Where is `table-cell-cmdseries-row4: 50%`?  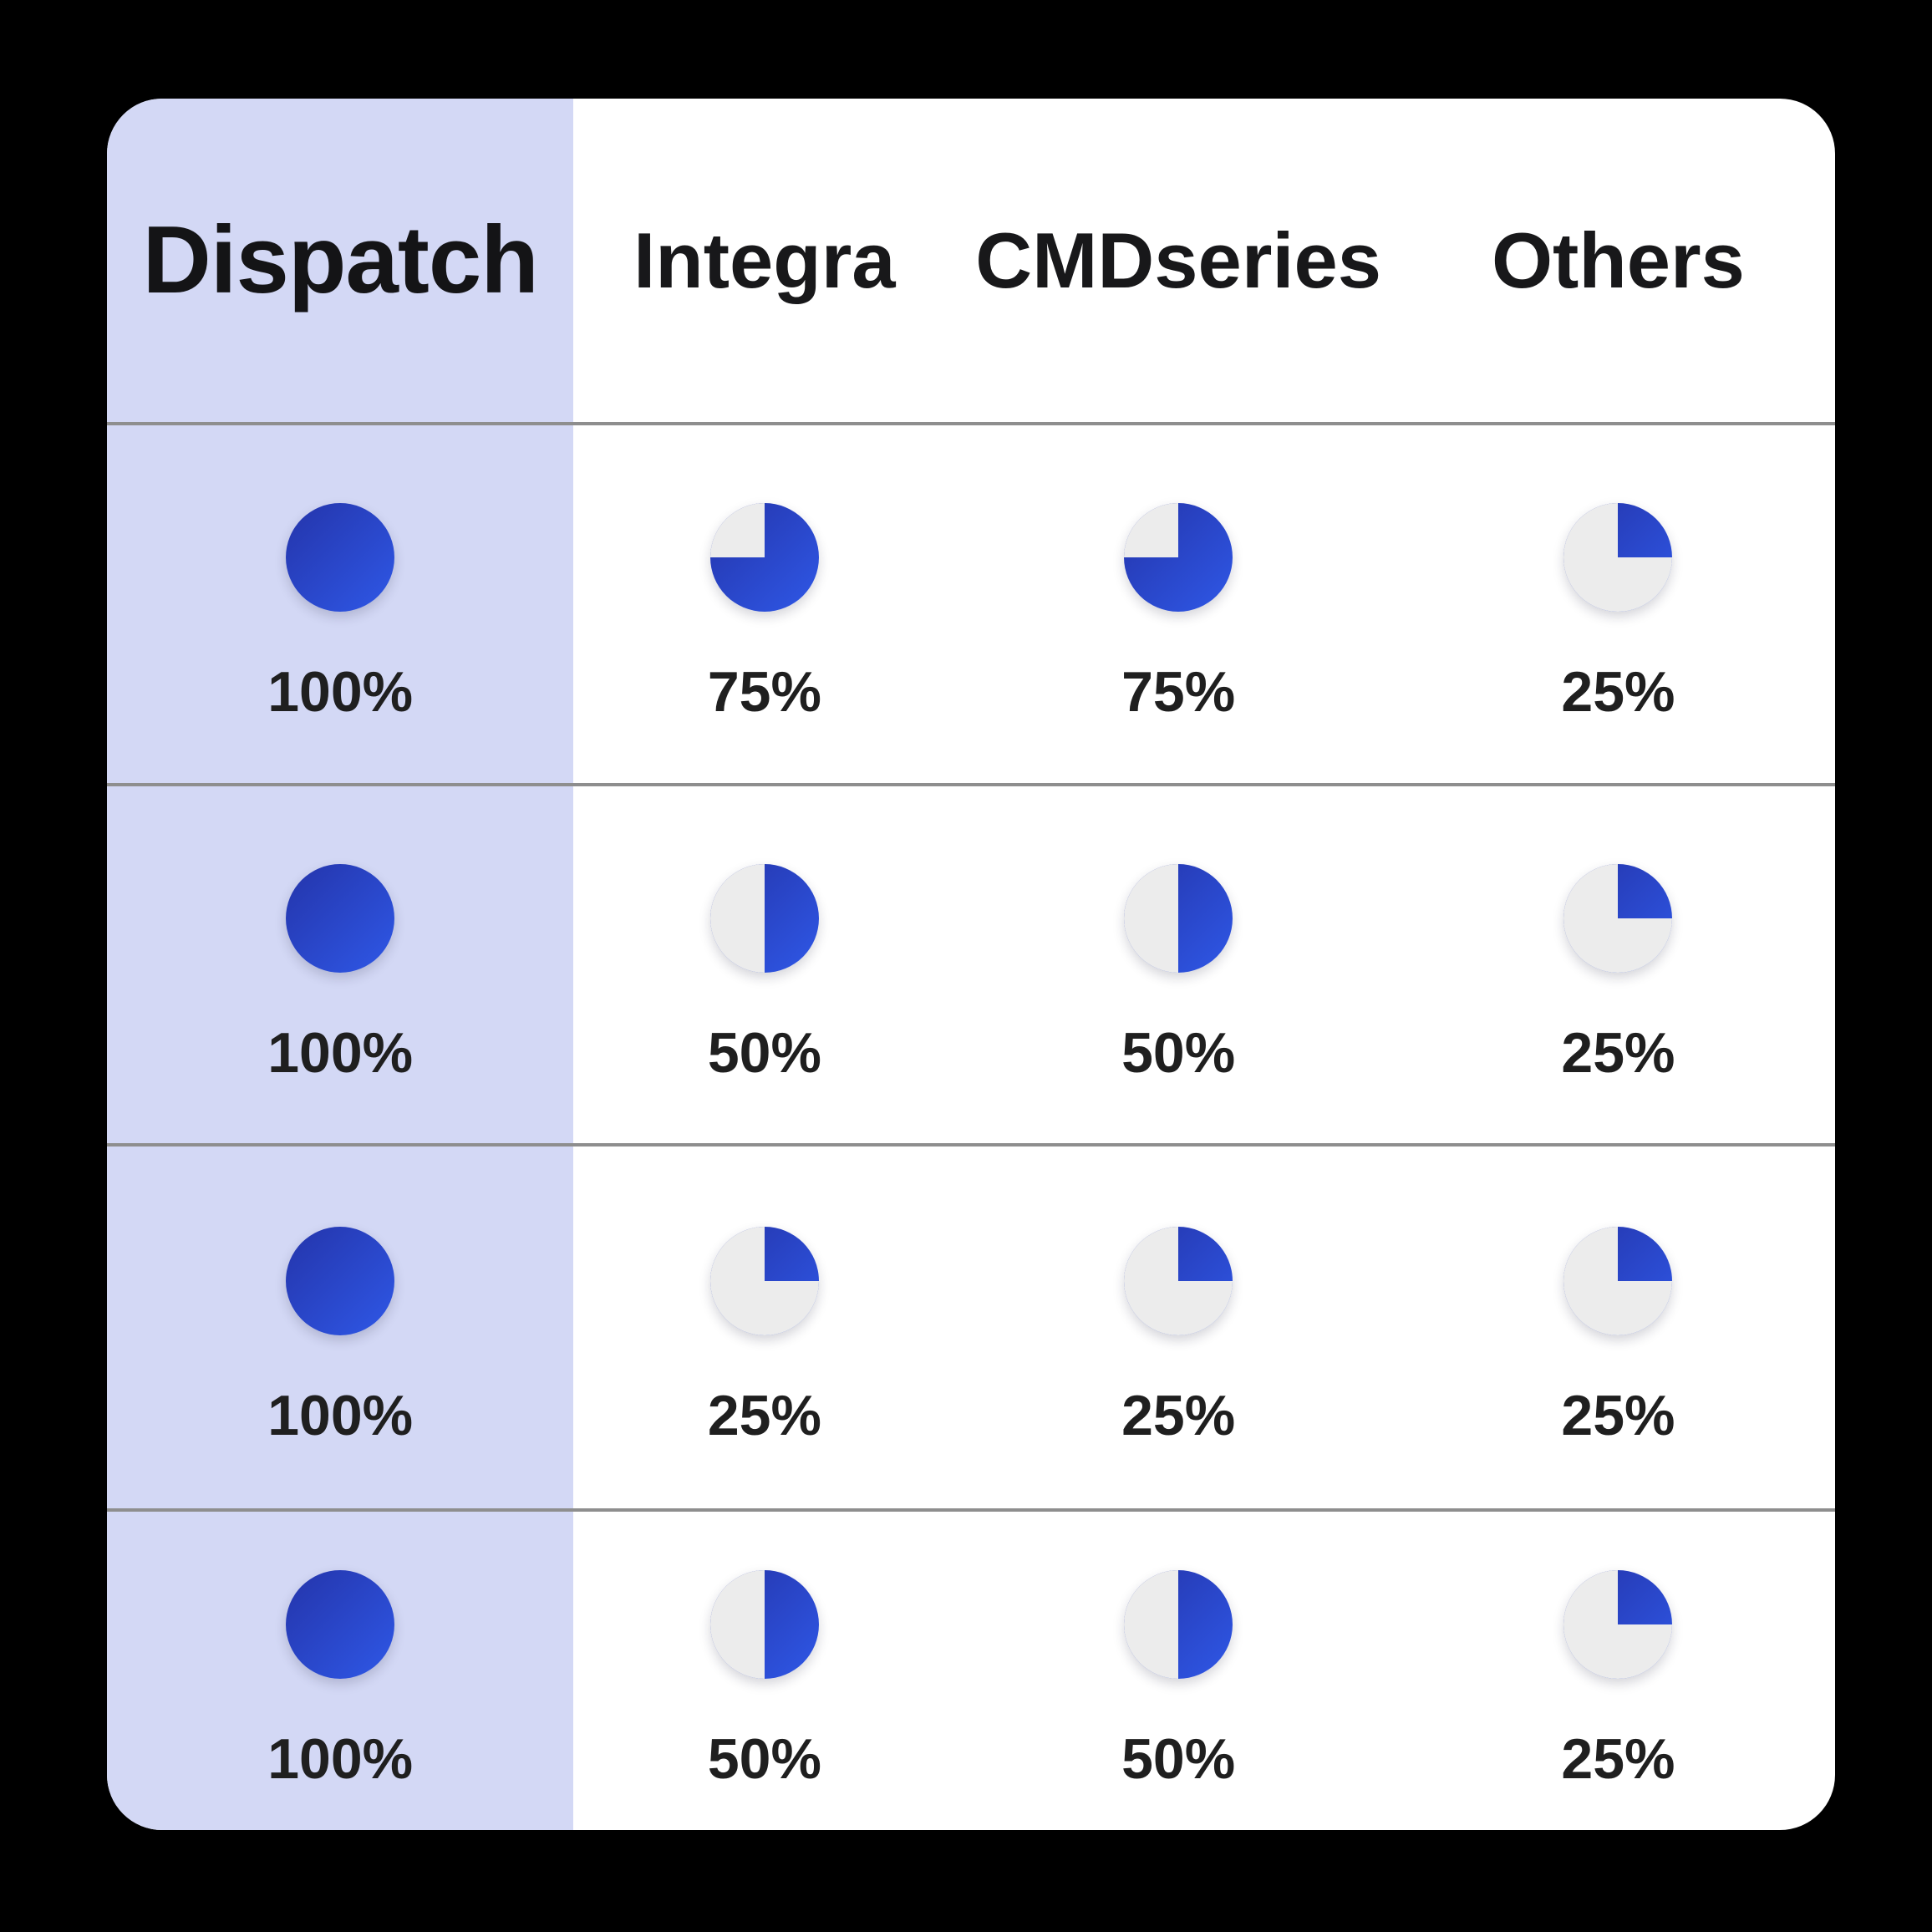
table-cell-cmdseries-row4: 50% is located at coordinates (1178, 1669).